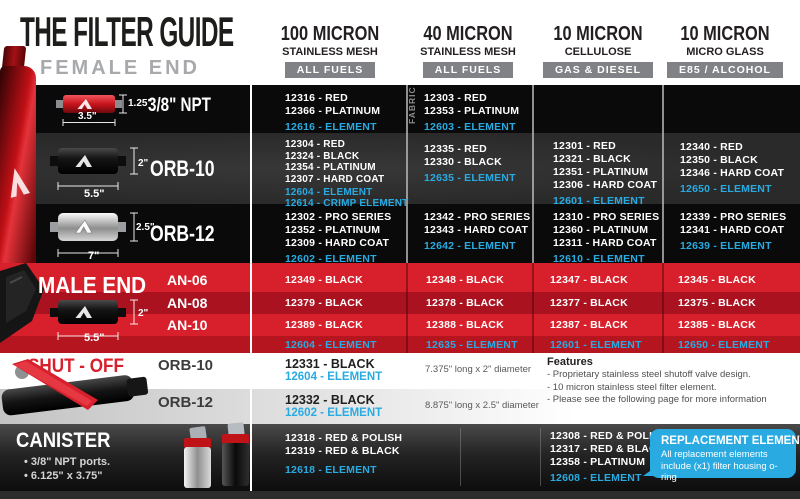 The image size is (800, 499). I want to click on row-label-shutoff-orb12: ORB-12, so click(186, 402).